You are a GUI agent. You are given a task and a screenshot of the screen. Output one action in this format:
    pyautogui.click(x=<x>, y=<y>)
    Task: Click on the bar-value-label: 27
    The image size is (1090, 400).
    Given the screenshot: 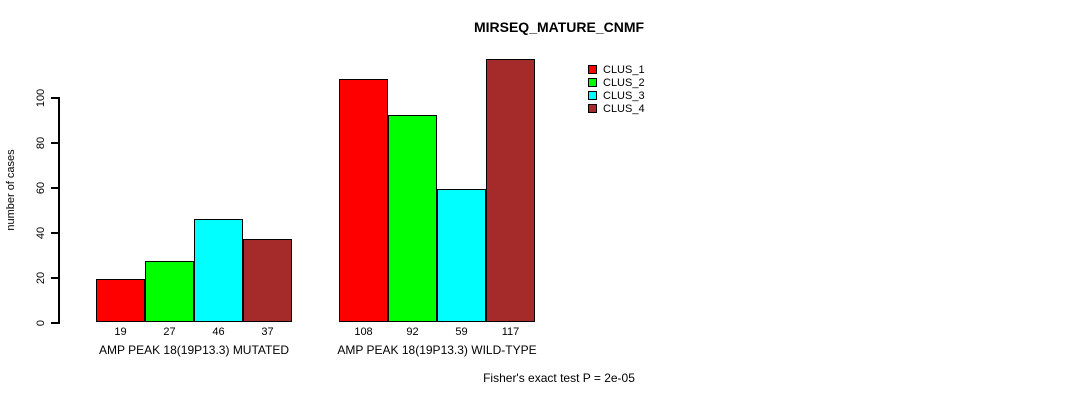 What is the action you would take?
    pyautogui.click(x=169, y=332)
    